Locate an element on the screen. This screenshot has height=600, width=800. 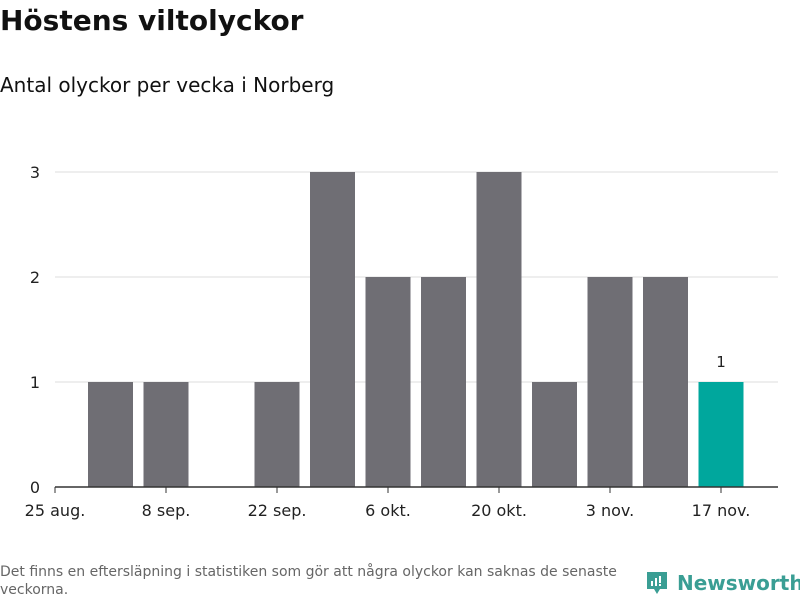
newsworthy-logo: Newsworthy is located at coordinates (722, 583).